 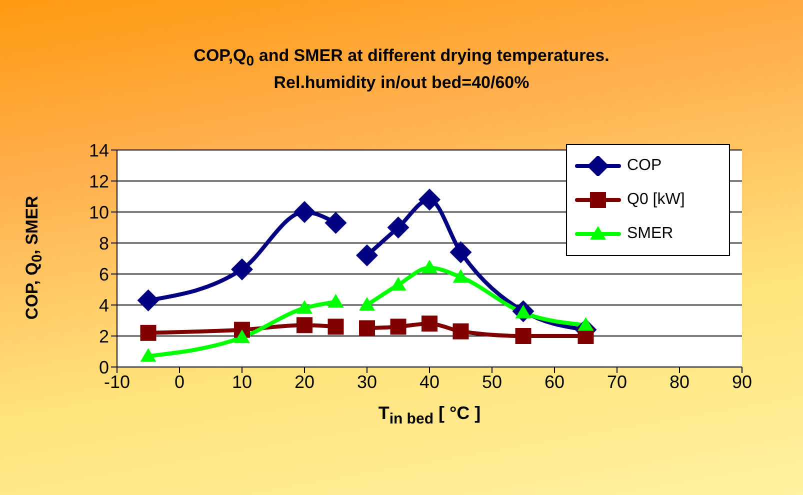 I want to click on x-tick-label: 70, so click(x=617, y=382).